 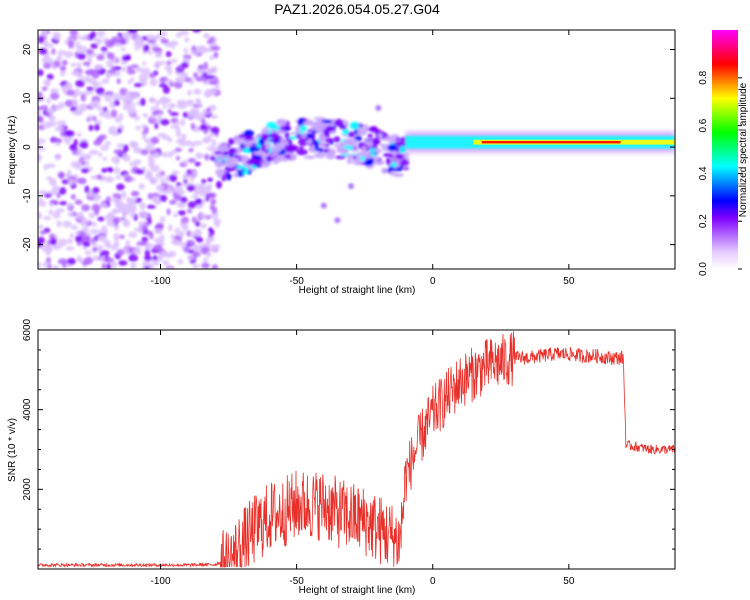 What do you see at coordinates (160, 581) in the screenshot?
I see `x-tick-label: -100` at bounding box center [160, 581].